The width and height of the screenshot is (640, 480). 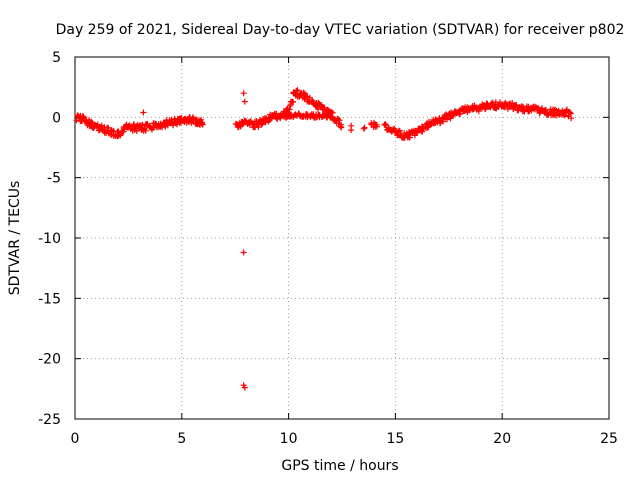 I want to click on y-axis-label: SDTVAR / TECUs, so click(x=15, y=238).